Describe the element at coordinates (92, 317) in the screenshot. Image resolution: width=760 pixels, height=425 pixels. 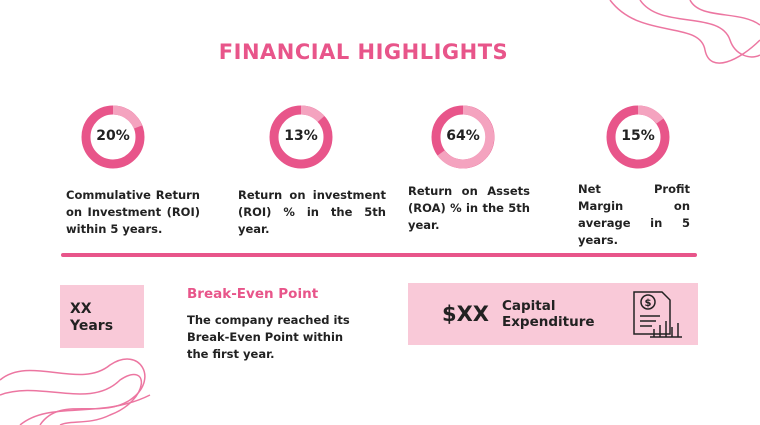
I see `years-badge: XX Years` at that location.